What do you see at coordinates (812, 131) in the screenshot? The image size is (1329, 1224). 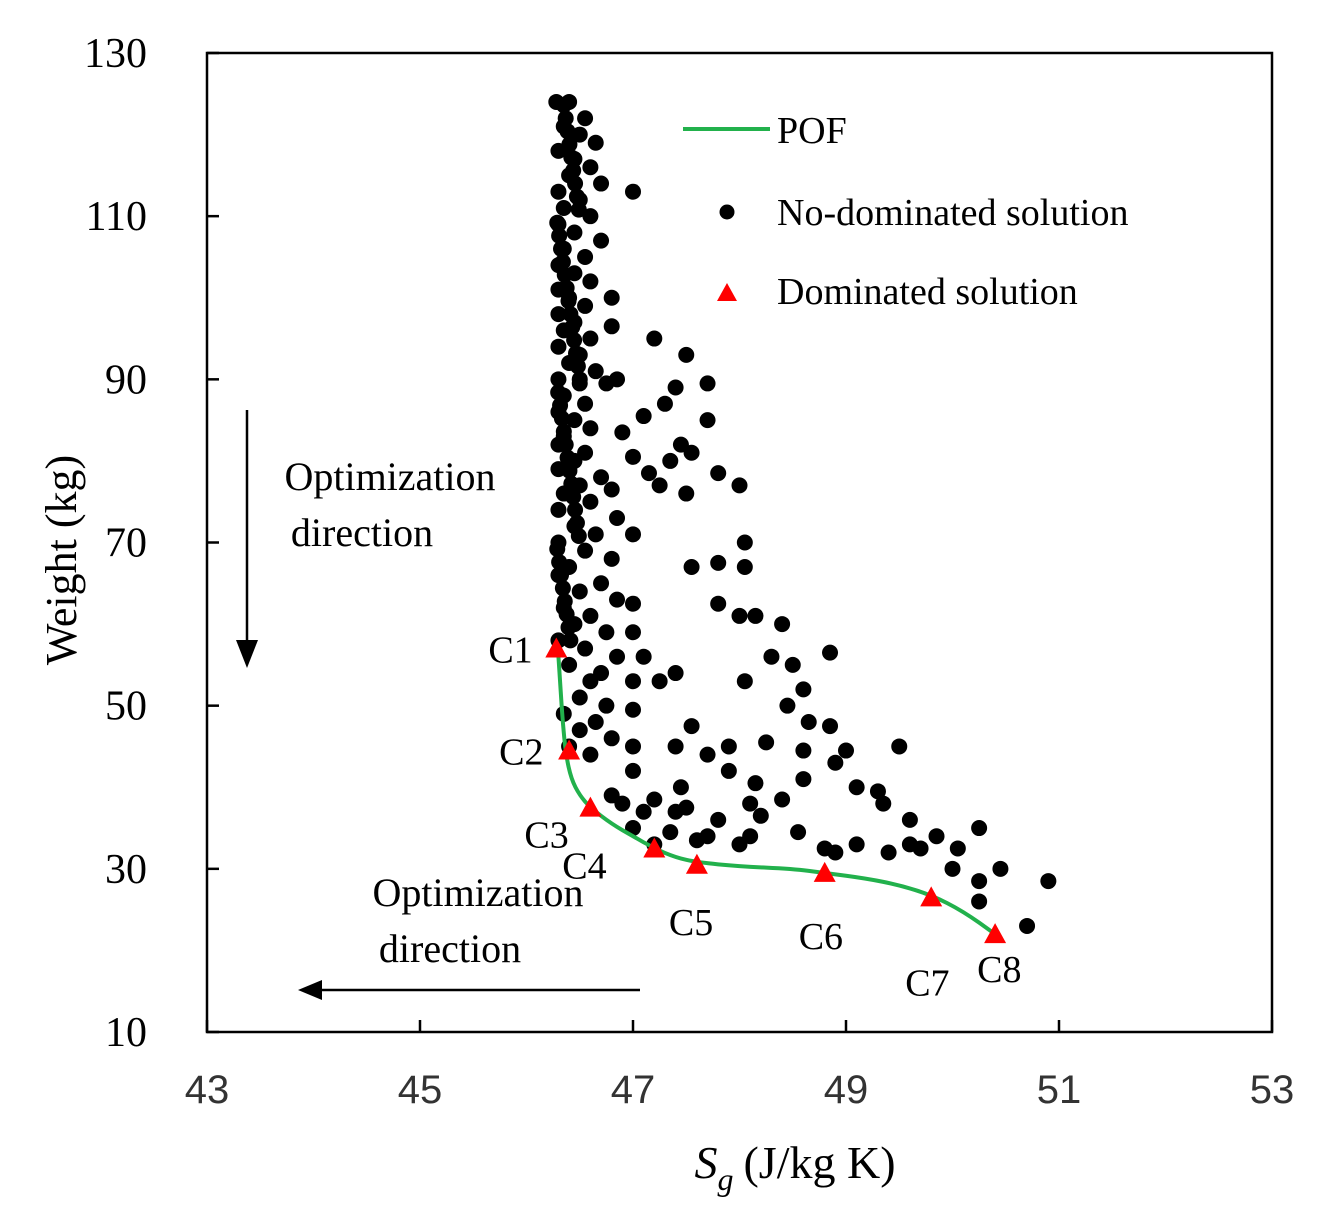 I see `legend-pof-label: POF` at bounding box center [812, 131].